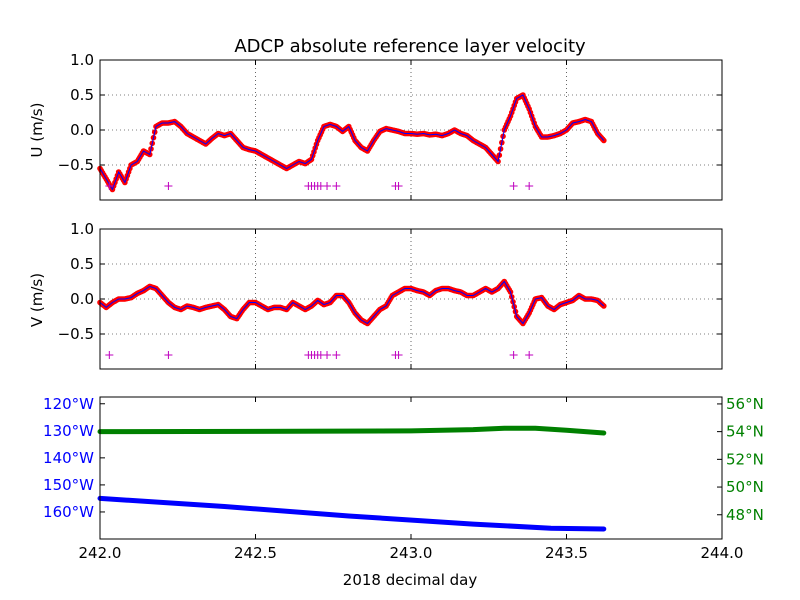 The height and width of the screenshot is (600, 800). What do you see at coordinates (68, 404) in the screenshot?
I see `lon-tick-label: 120°W` at bounding box center [68, 404].